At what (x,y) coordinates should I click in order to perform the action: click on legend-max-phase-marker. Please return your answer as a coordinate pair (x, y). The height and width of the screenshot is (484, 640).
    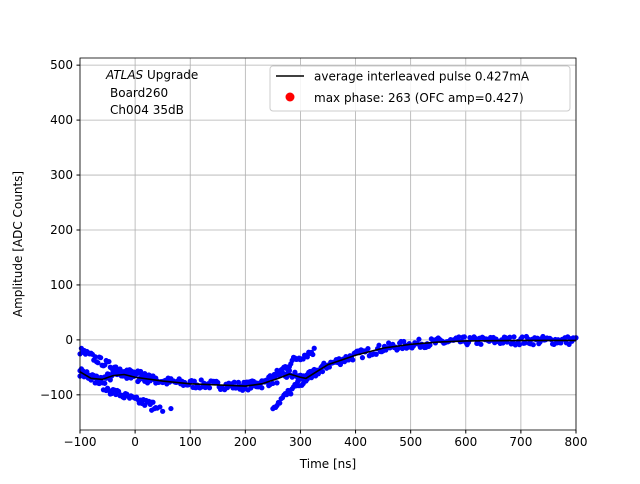
    Looking at the image, I should click on (290, 97).